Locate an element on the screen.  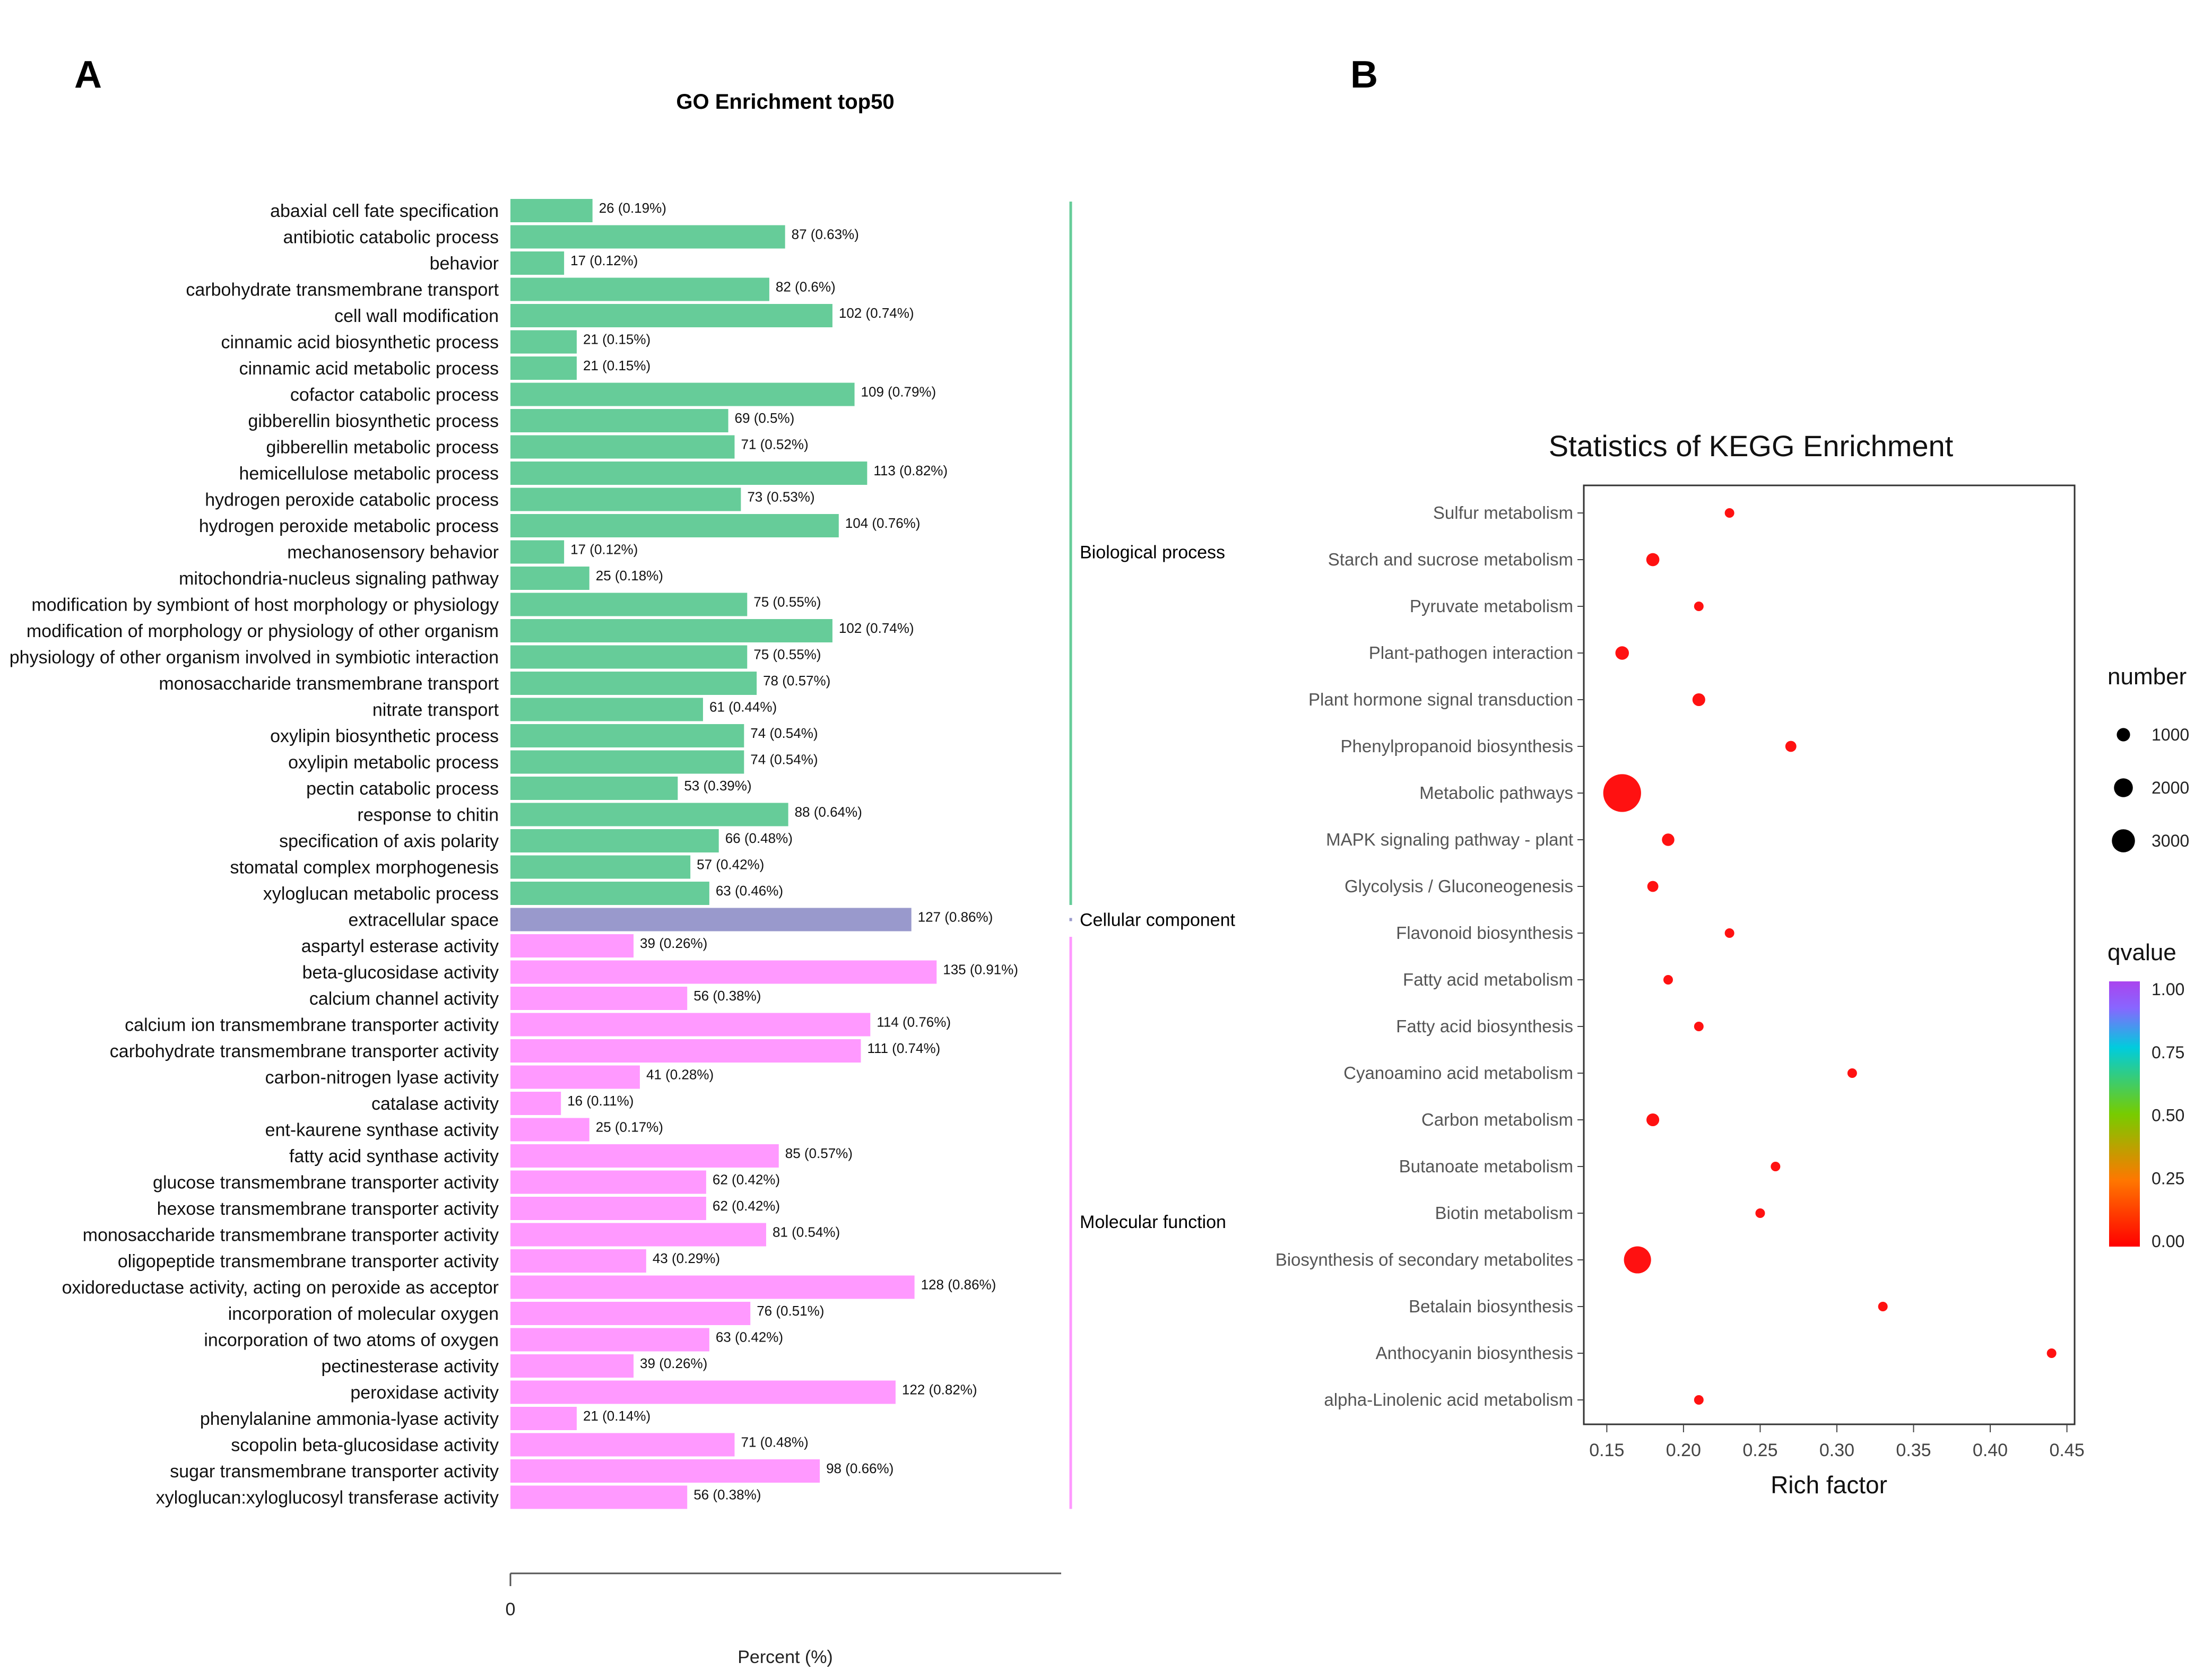
go-term-label: antibiotic catabolic process is located at coordinates (391, 238).